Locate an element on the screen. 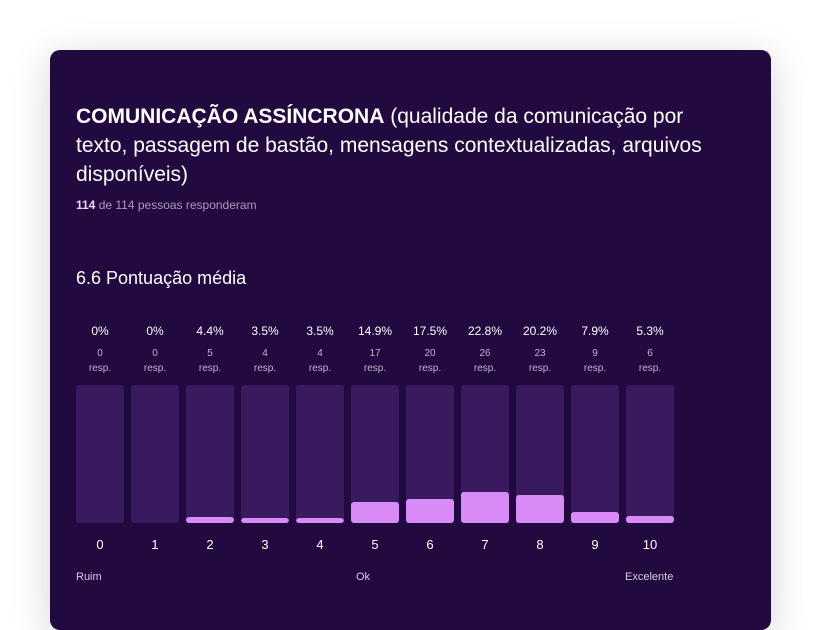 This screenshot has height=630, width=822. scale-label-high: Excelente is located at coordinates (649, 577).